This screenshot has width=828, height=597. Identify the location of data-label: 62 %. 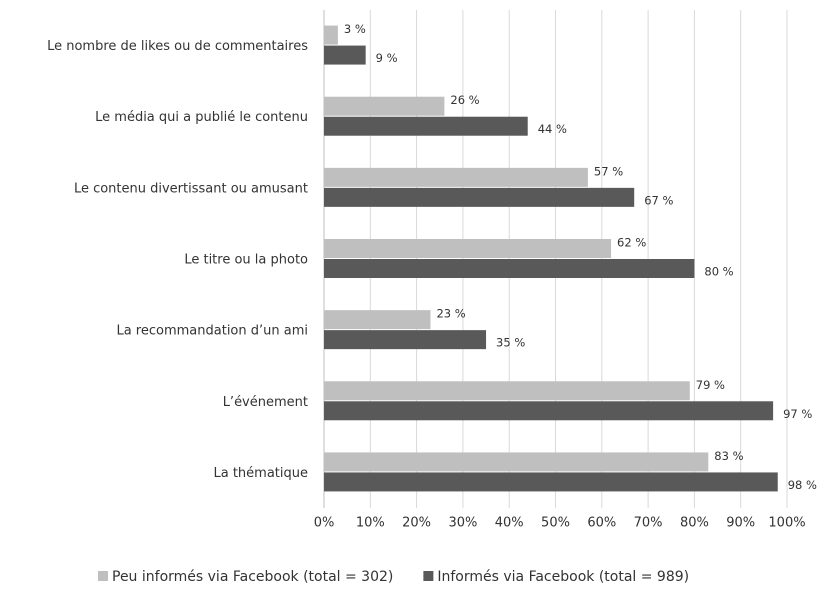
(631, 243).